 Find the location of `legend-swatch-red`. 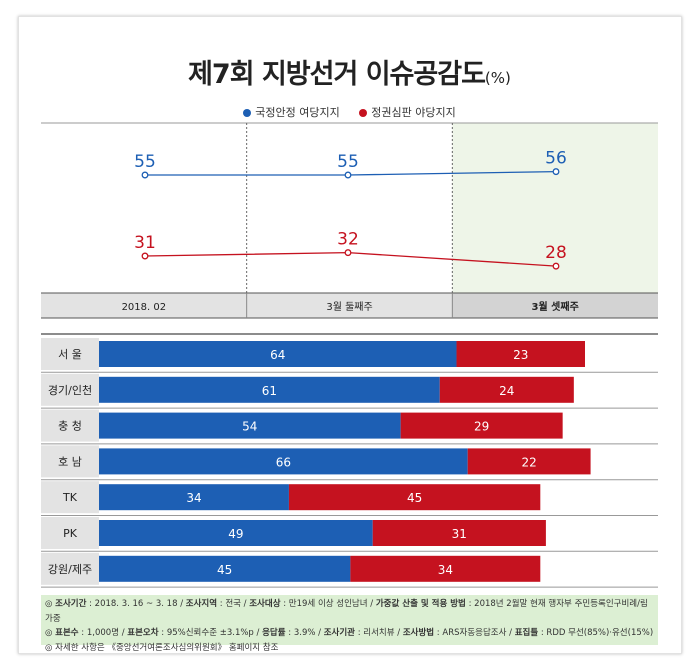

legend-swatch-red is located at coordinates (363, 113).